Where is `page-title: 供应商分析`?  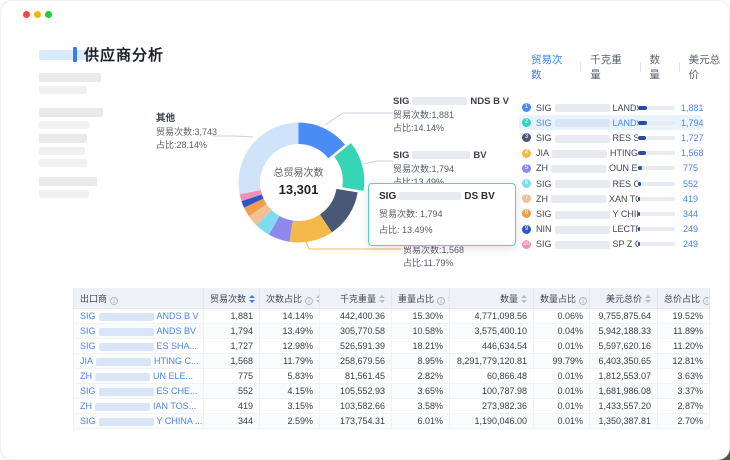 page-title: 供应商分析 is located at coordinates (118, 54).